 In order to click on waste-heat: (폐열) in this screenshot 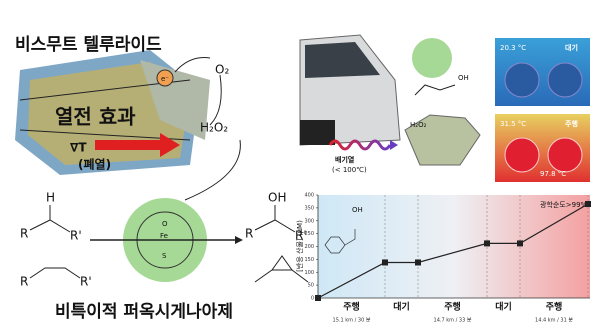, I will do `click(94, 164)`.